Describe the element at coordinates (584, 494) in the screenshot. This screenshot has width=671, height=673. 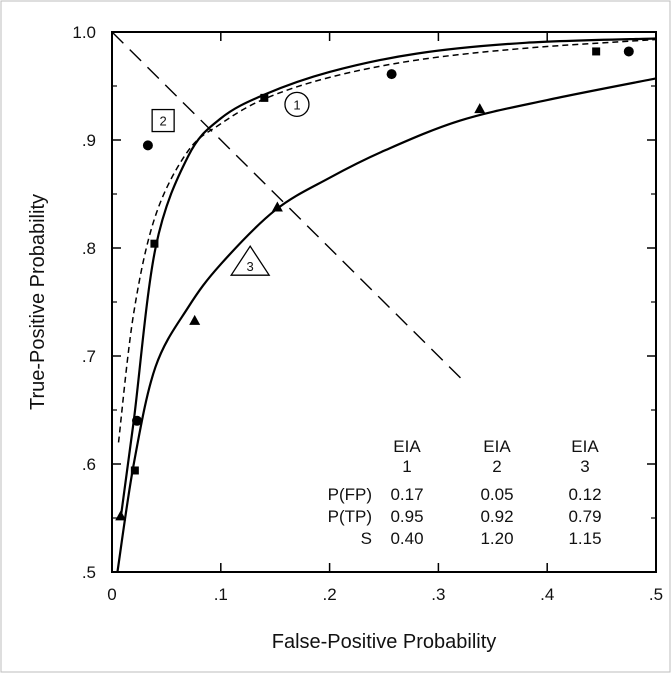
I see `table-cell-0-2: 0.12` at that location.